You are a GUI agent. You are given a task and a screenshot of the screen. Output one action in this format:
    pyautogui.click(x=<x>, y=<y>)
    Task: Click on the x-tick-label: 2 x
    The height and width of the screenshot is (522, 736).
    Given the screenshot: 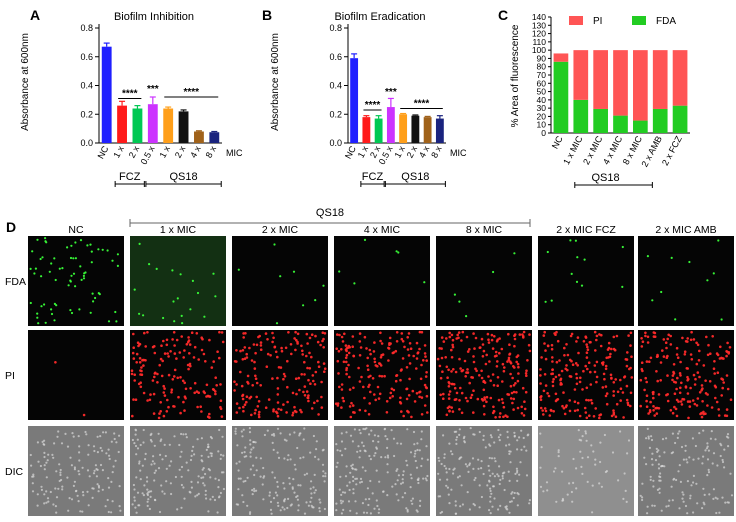 What is the action you would take?
    pyautogui.click(x=134, y=152)
    